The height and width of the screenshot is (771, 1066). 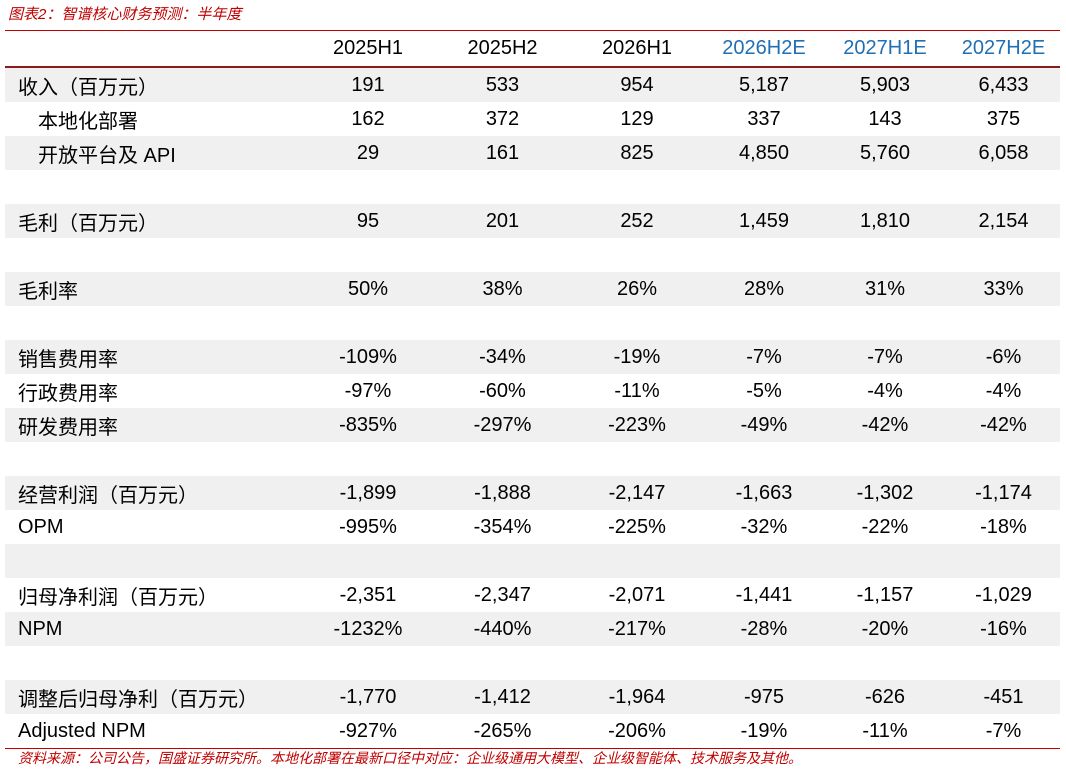 What do you see at coordinates (637, 594) in the screenshot?
I see `cell: -2,071` at bounding box center [637, 594].